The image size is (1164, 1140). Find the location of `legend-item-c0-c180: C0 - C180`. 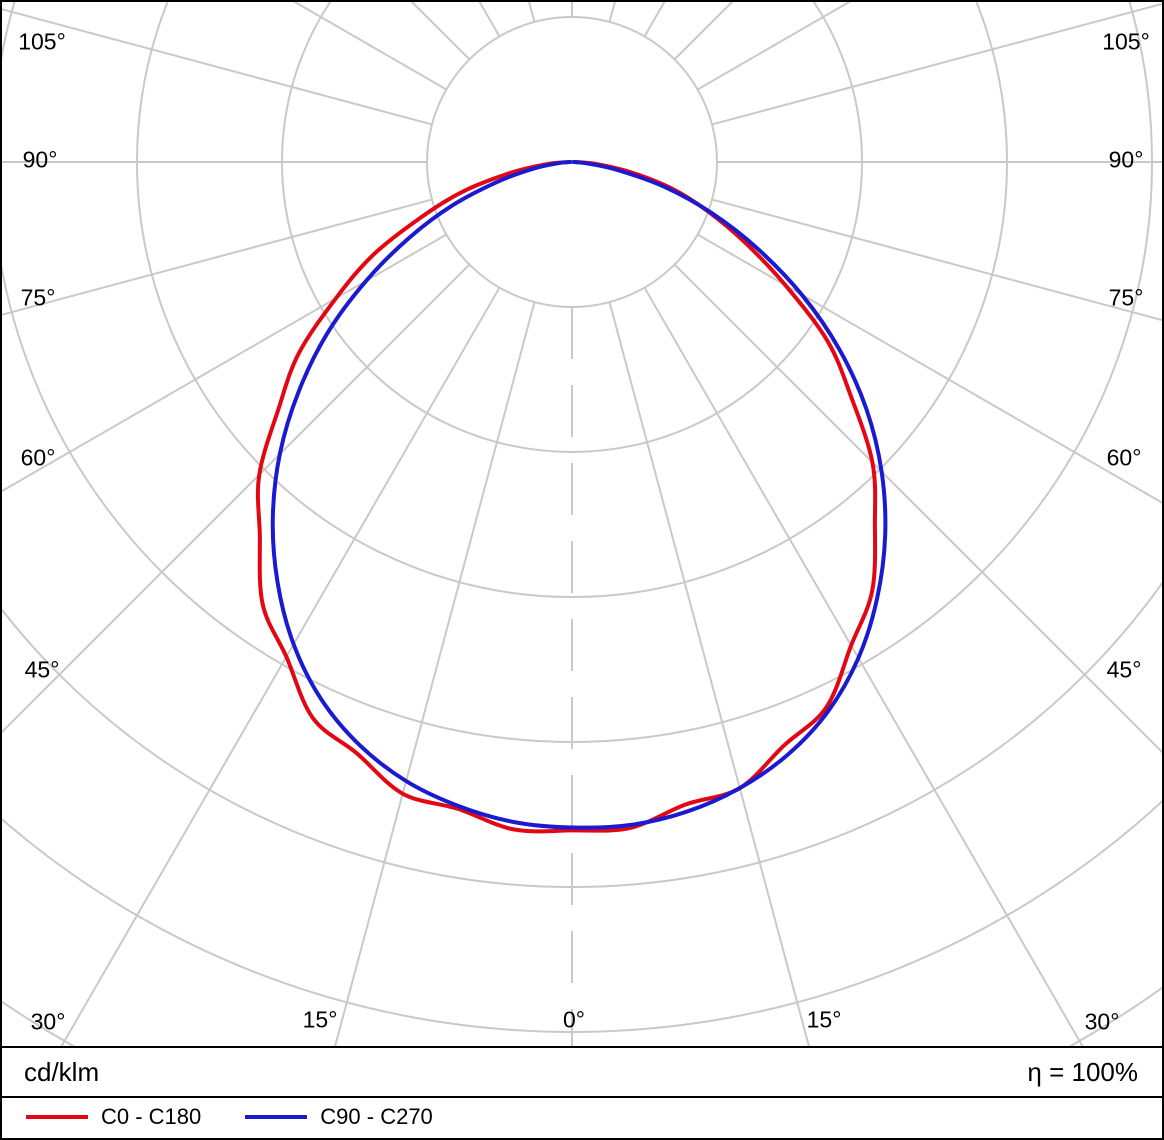

legend-item-c0-c180: C0 - C180 is located at coordinates (113, 1117).